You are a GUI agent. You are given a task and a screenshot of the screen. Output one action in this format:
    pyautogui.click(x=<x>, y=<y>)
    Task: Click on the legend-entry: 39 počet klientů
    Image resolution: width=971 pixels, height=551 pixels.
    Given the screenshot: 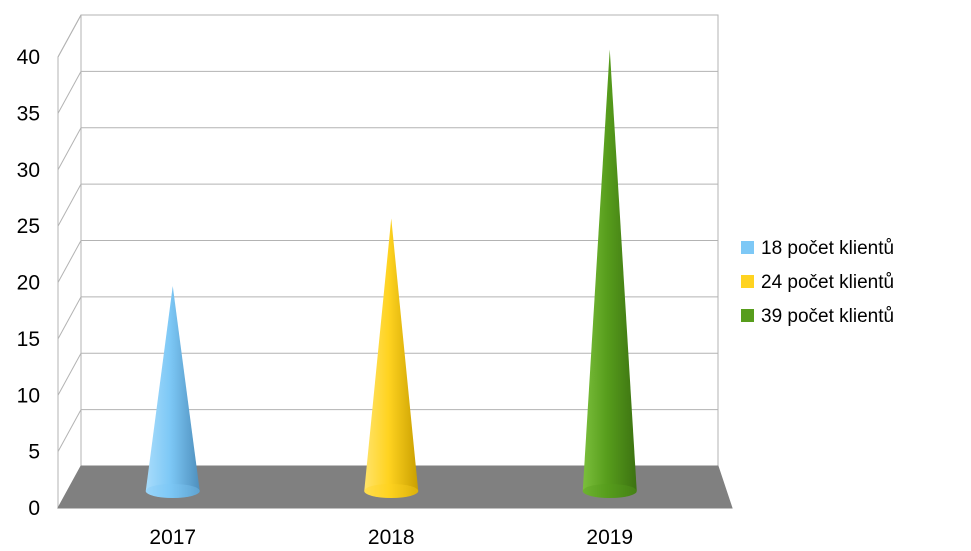 What is the action you would take?
    pyautogui.click(x=827, y=316)
    